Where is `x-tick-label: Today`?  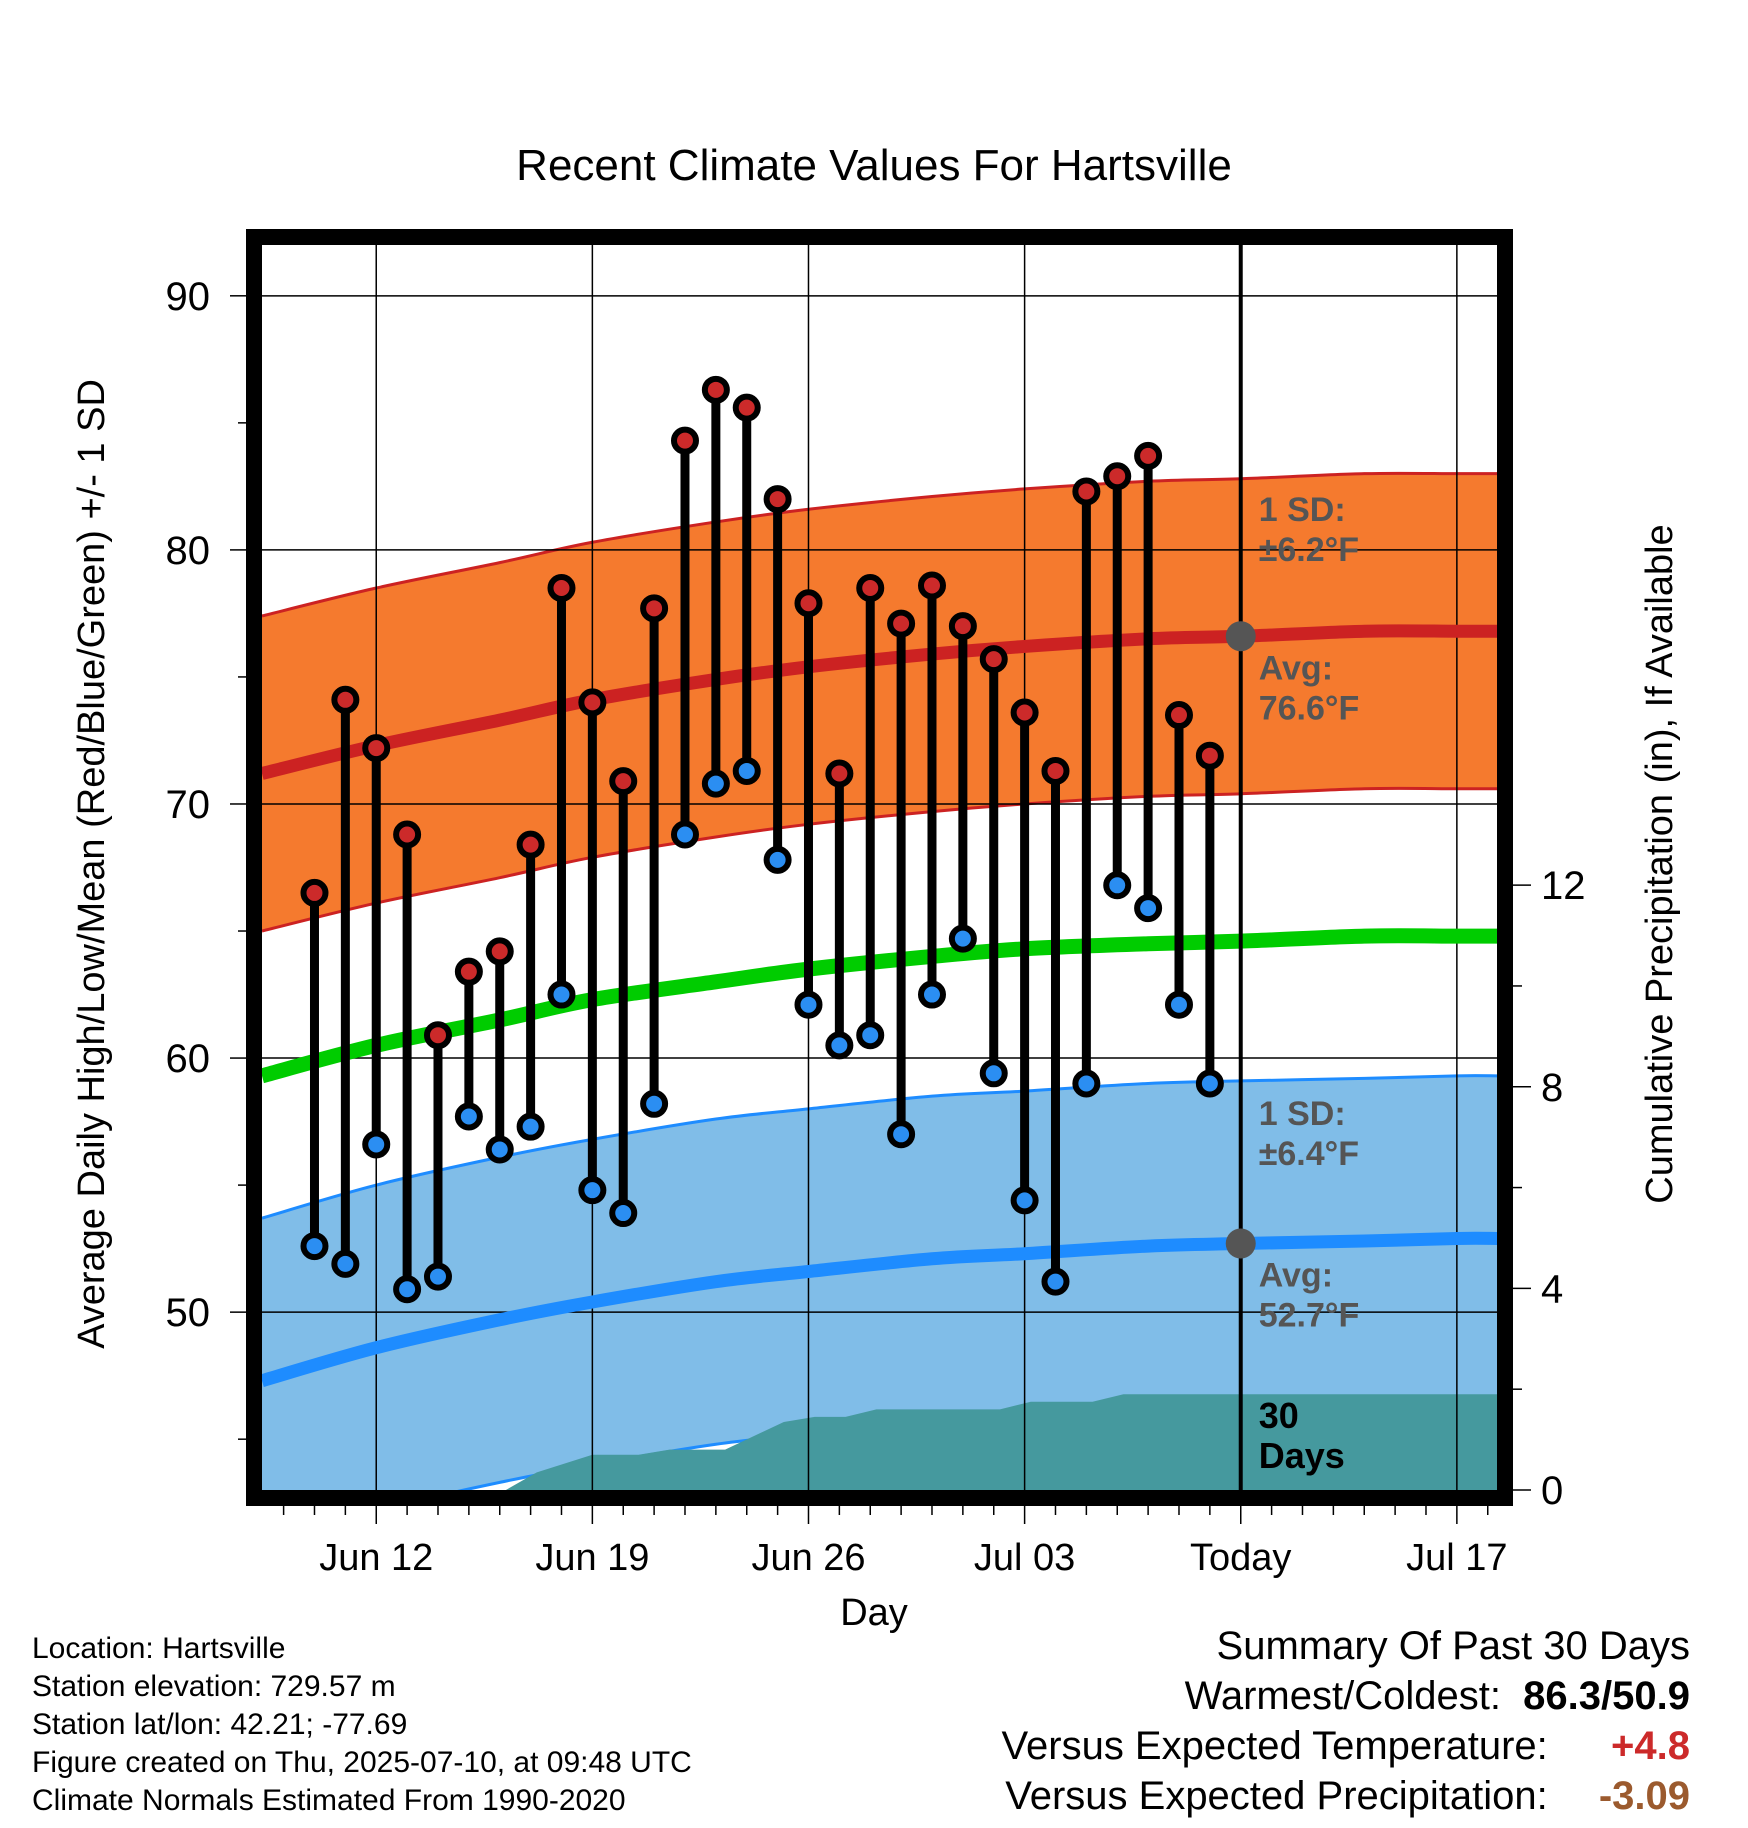 x-tick-label: Today is located at coordinates (1240, 1558).